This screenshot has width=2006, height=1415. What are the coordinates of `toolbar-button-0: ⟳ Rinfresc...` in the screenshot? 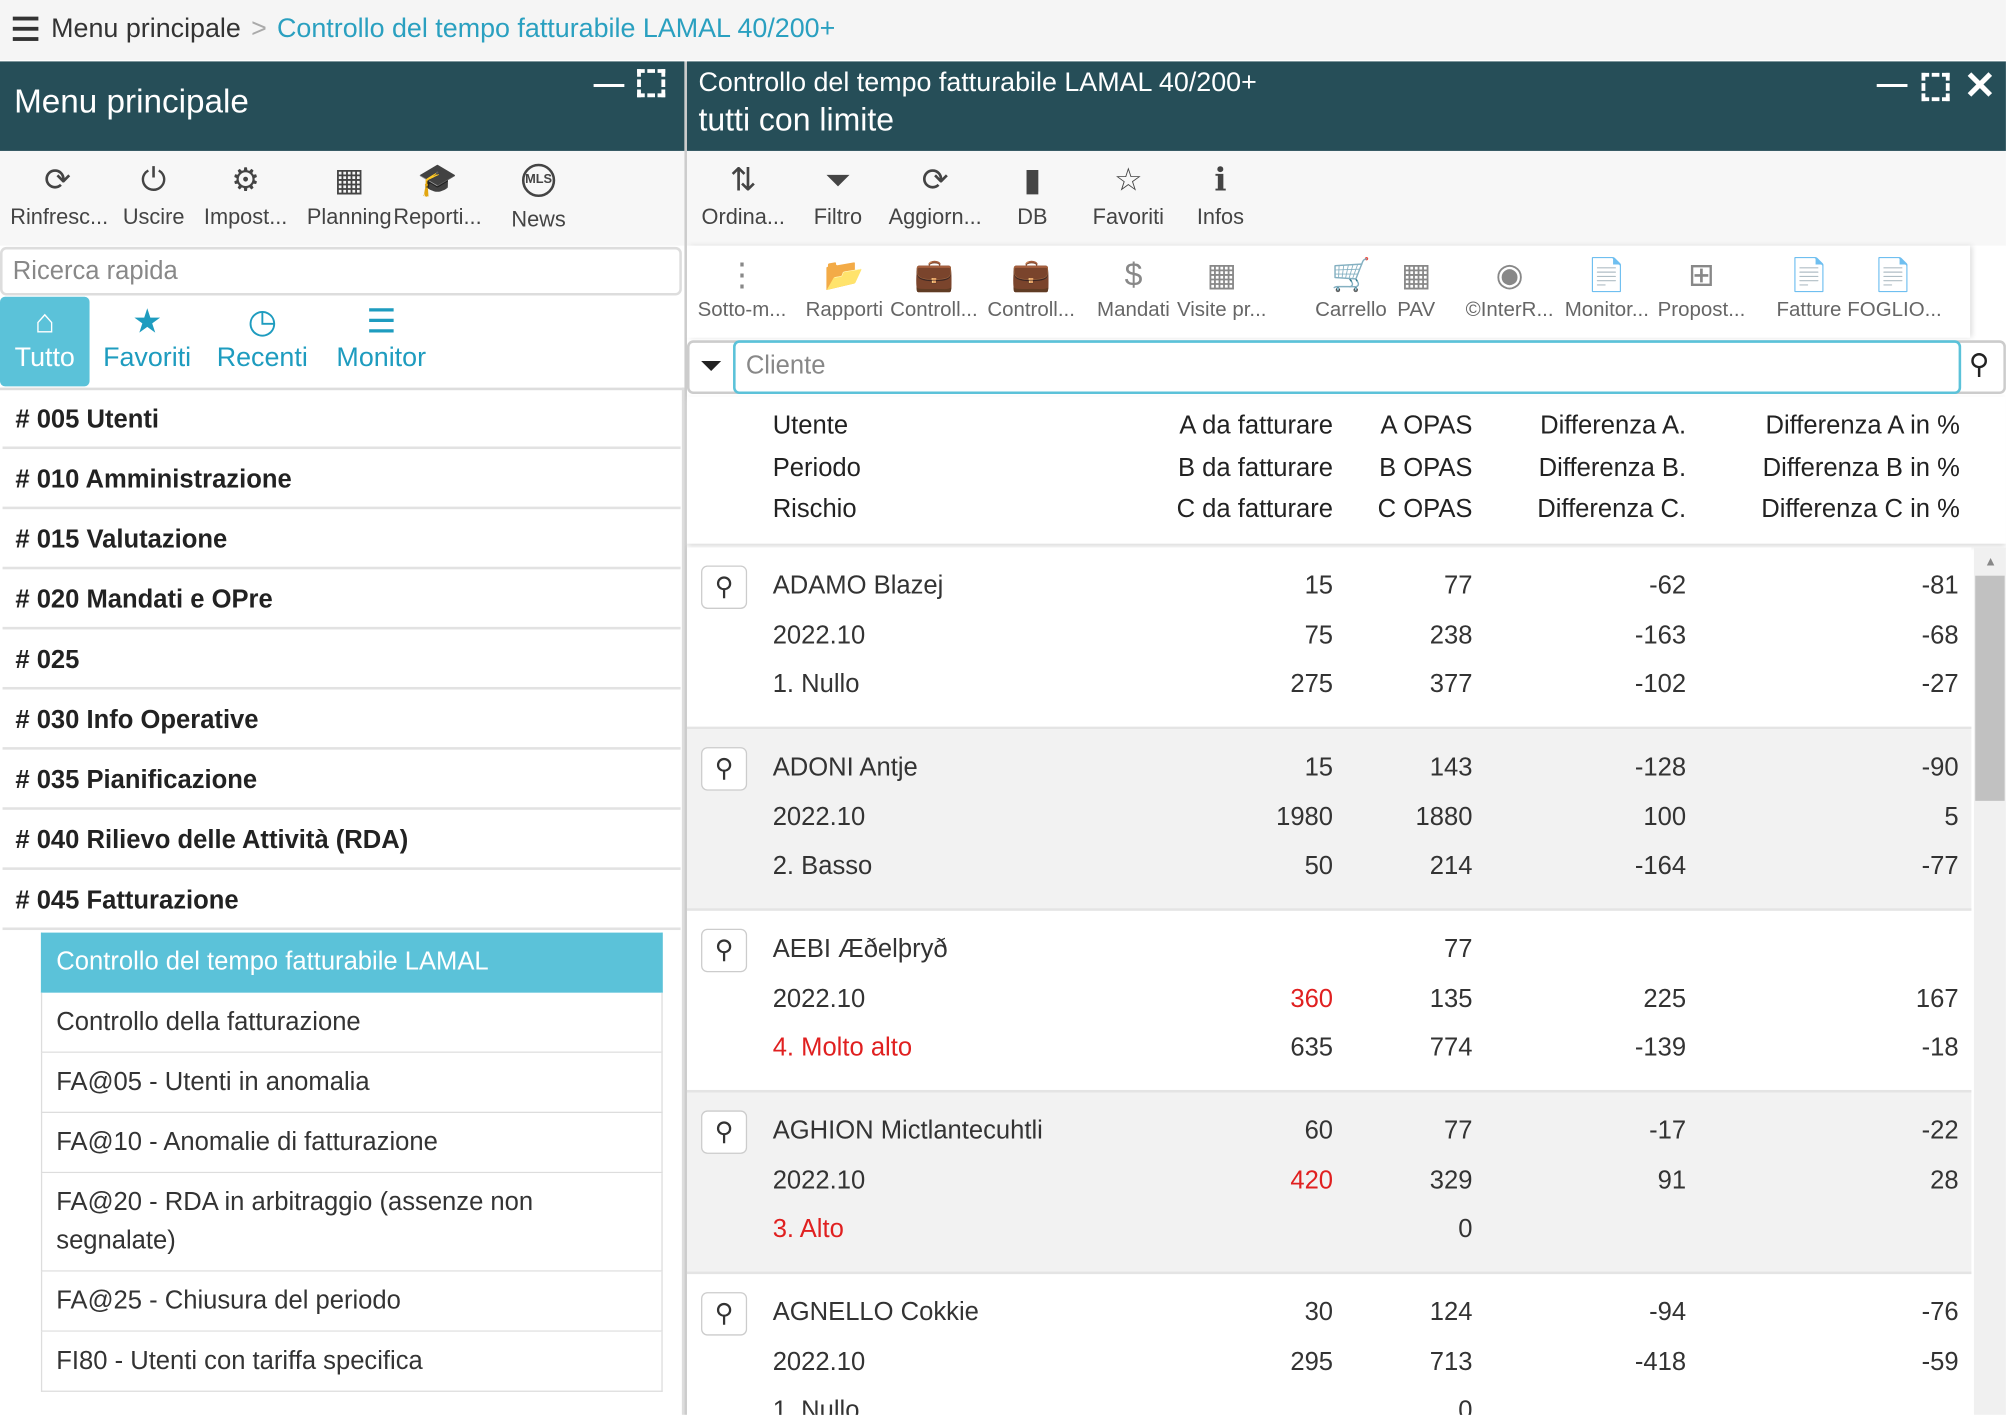 It's located at (59, 195).